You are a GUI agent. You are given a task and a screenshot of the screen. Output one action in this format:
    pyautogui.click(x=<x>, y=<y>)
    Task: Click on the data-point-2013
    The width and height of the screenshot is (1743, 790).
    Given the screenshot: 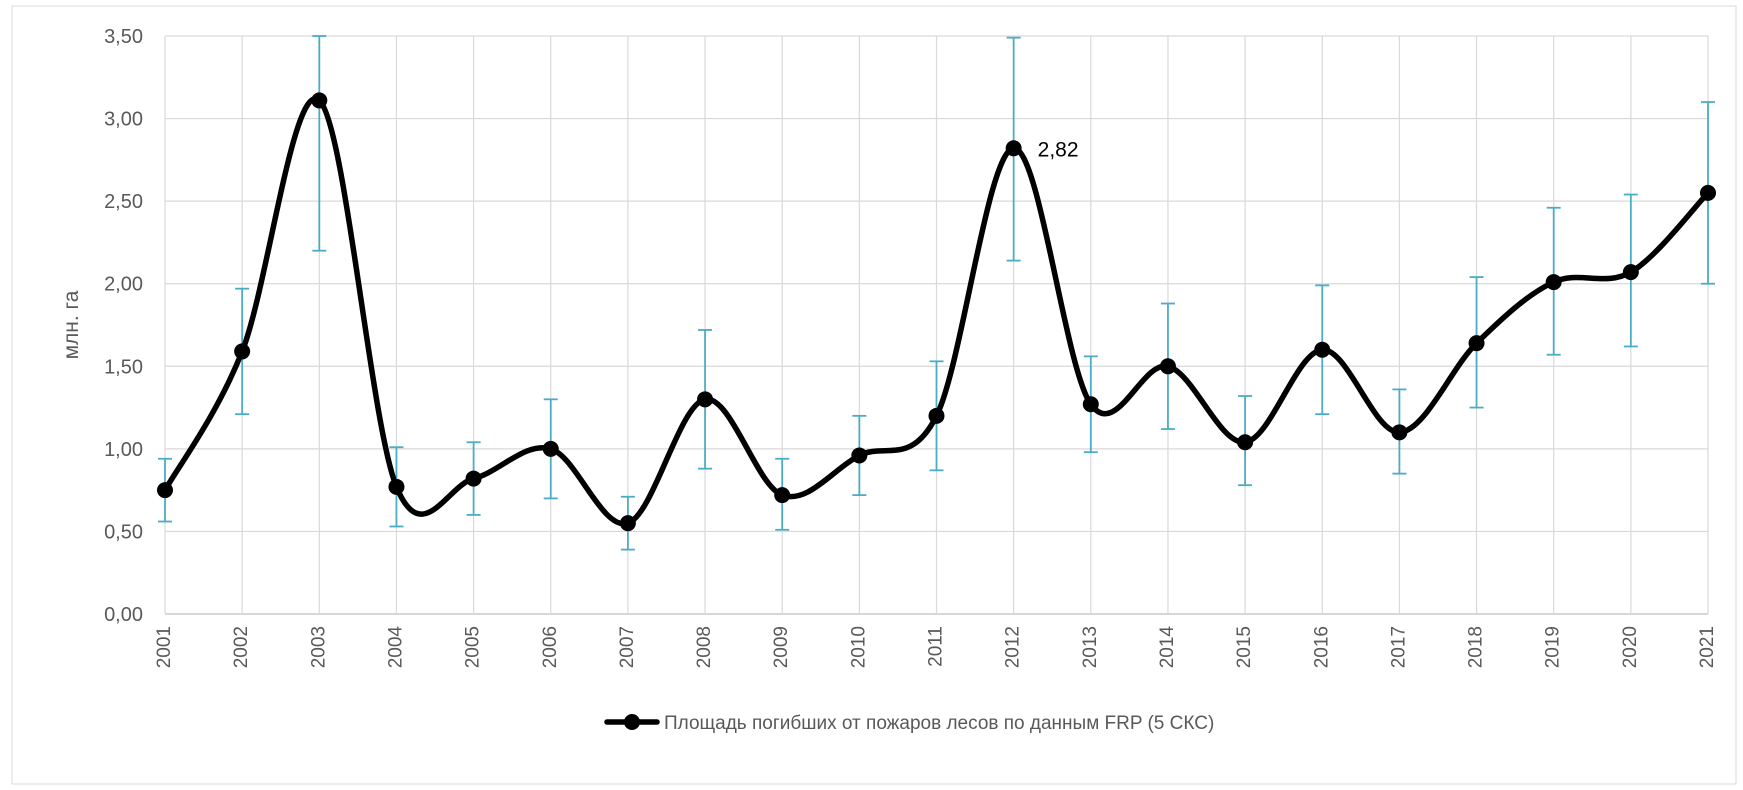 What is the action you would take?
    pyautogui.click(x=1090, y=404)
    